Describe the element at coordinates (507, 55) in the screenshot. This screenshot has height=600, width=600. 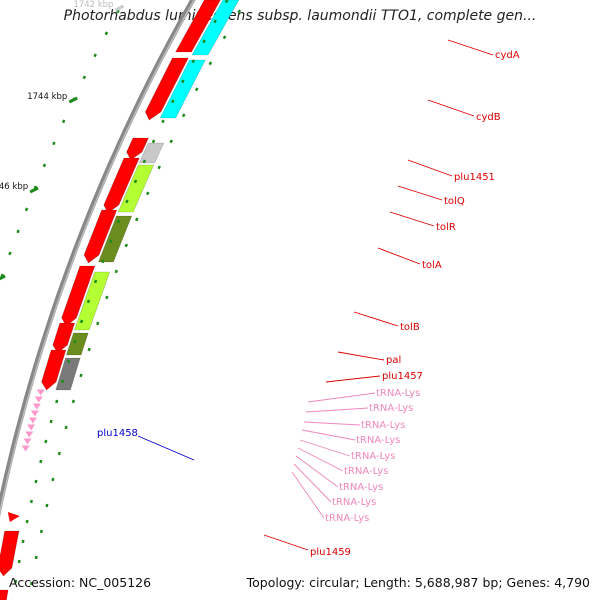
I see `gene-label-cyda: cydA` at that location.